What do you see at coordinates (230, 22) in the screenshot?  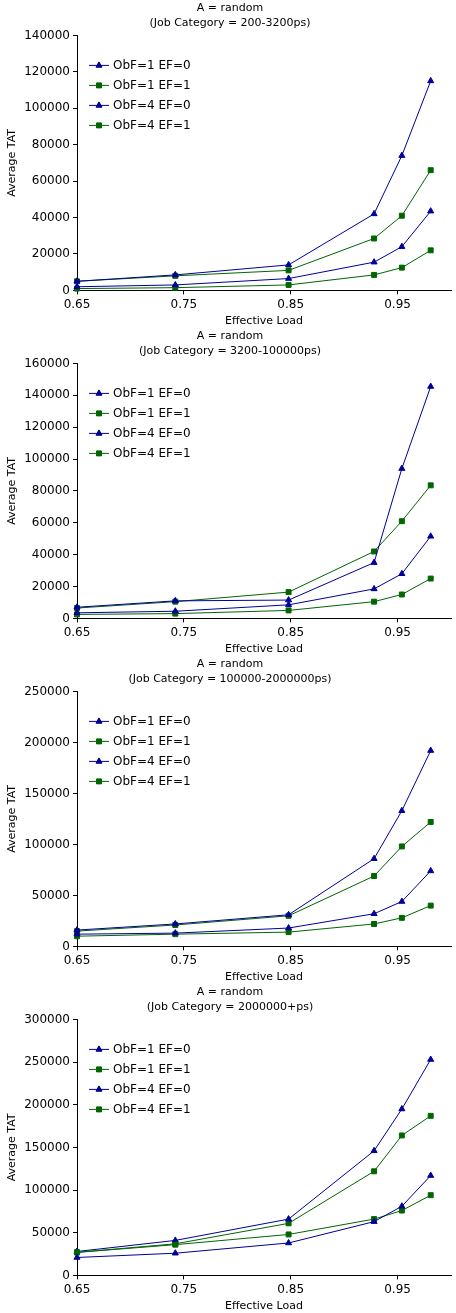 I see `chart-subtitle: (Job Category = 200-3200ps)` at bounding box center [230, 22].